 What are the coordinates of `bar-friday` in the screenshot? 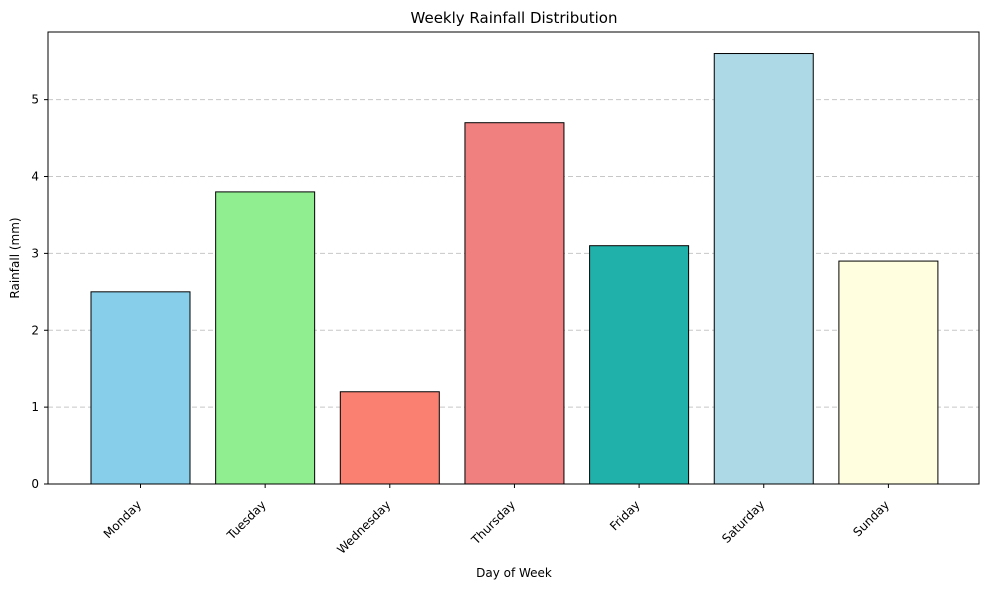 It's located at (639, 365).